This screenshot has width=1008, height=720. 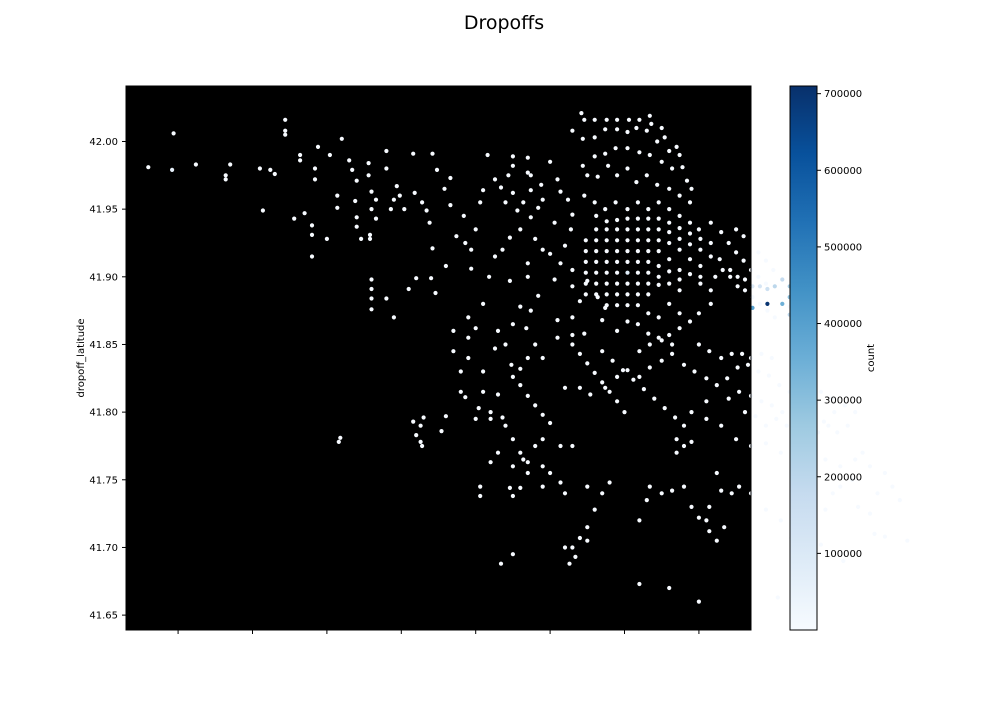 What do you see at coordinates (843, 171) in the screenshot?
I see `colorbar-tick-label: 600000` at bounding box center [843, 171].